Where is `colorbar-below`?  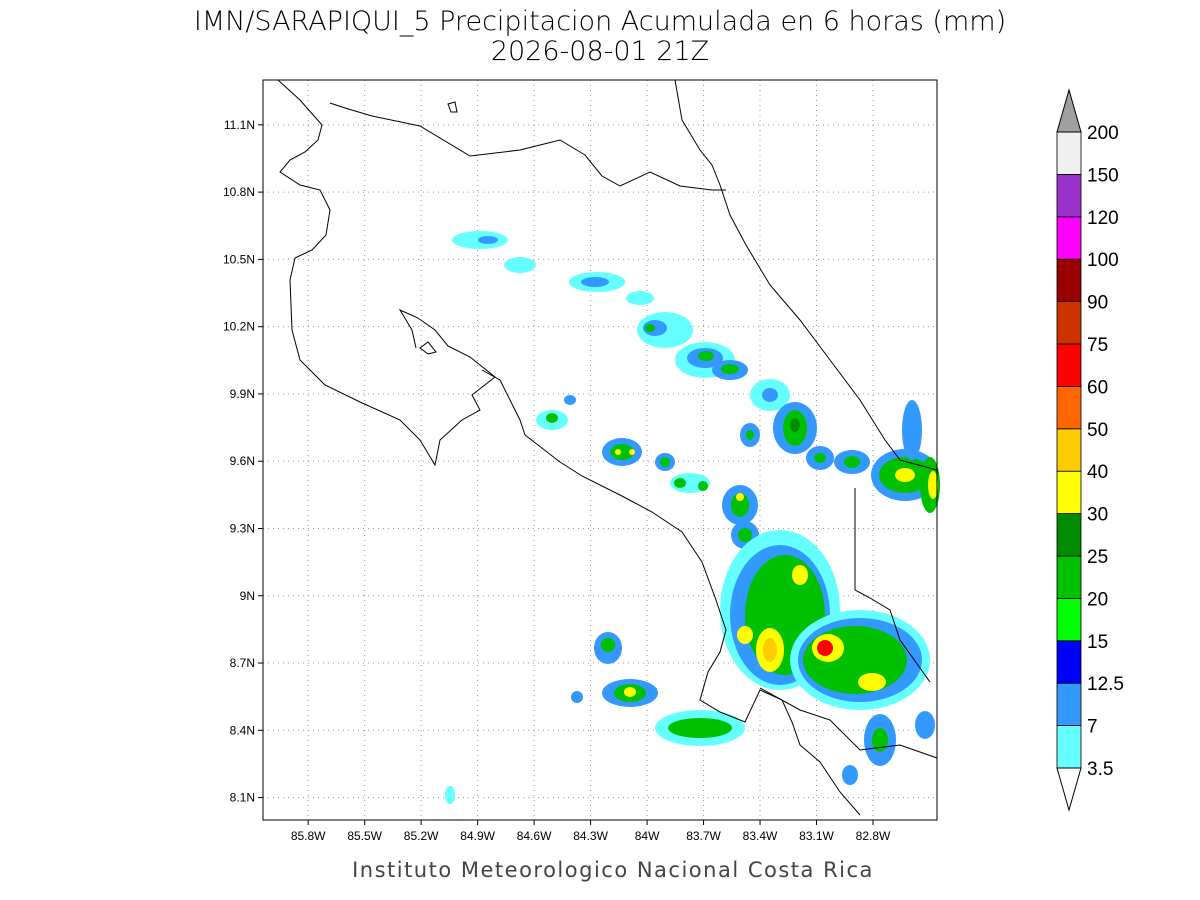 colorbar-below is located at coordinates (1069, 789).